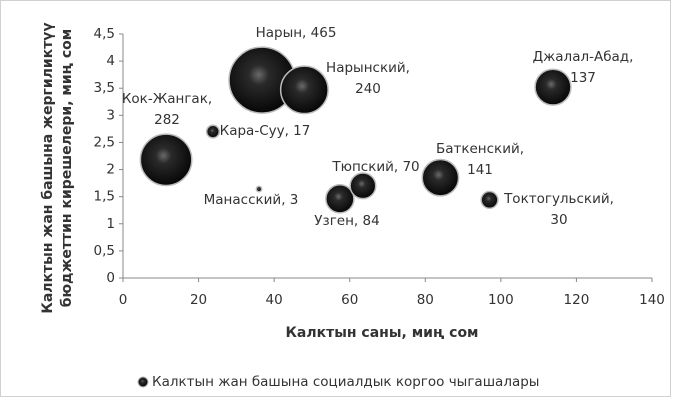 The image size is (675, 401). Describe the element at coordinates (251, 200) in the screenshot. I see `data-label: Манасский, 3` at that location.